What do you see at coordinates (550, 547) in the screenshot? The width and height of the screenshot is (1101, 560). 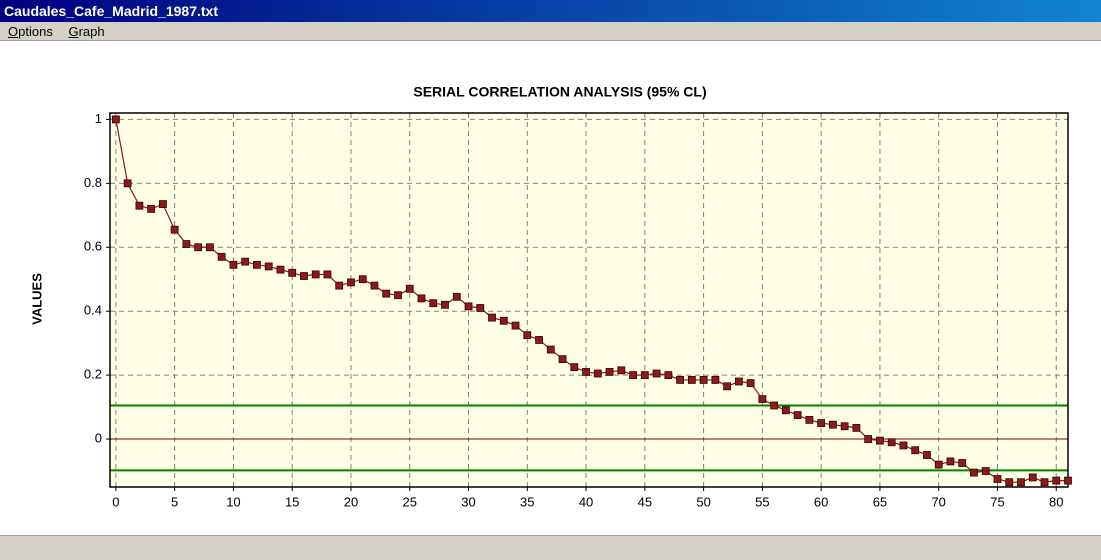 I see `status-bar` at bounding box center [550, 547].